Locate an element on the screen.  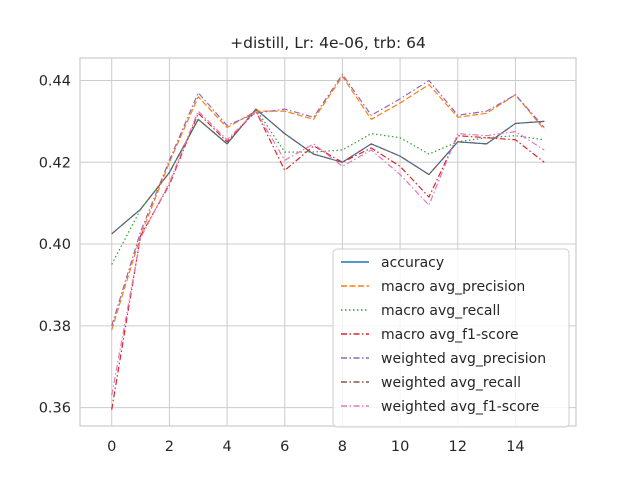
x-tick-label: 10 is located at coordinates (400, 447).